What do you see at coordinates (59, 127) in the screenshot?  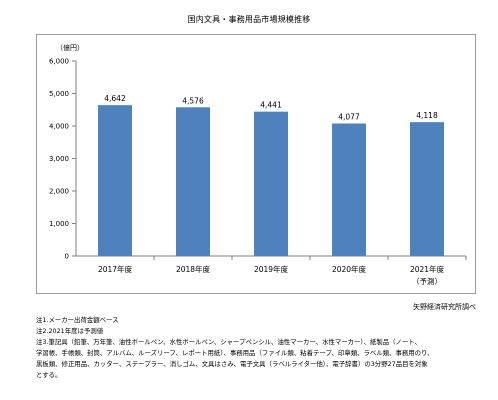 I see `y-tick-label: 4,000` at bounding box center [59, 127].